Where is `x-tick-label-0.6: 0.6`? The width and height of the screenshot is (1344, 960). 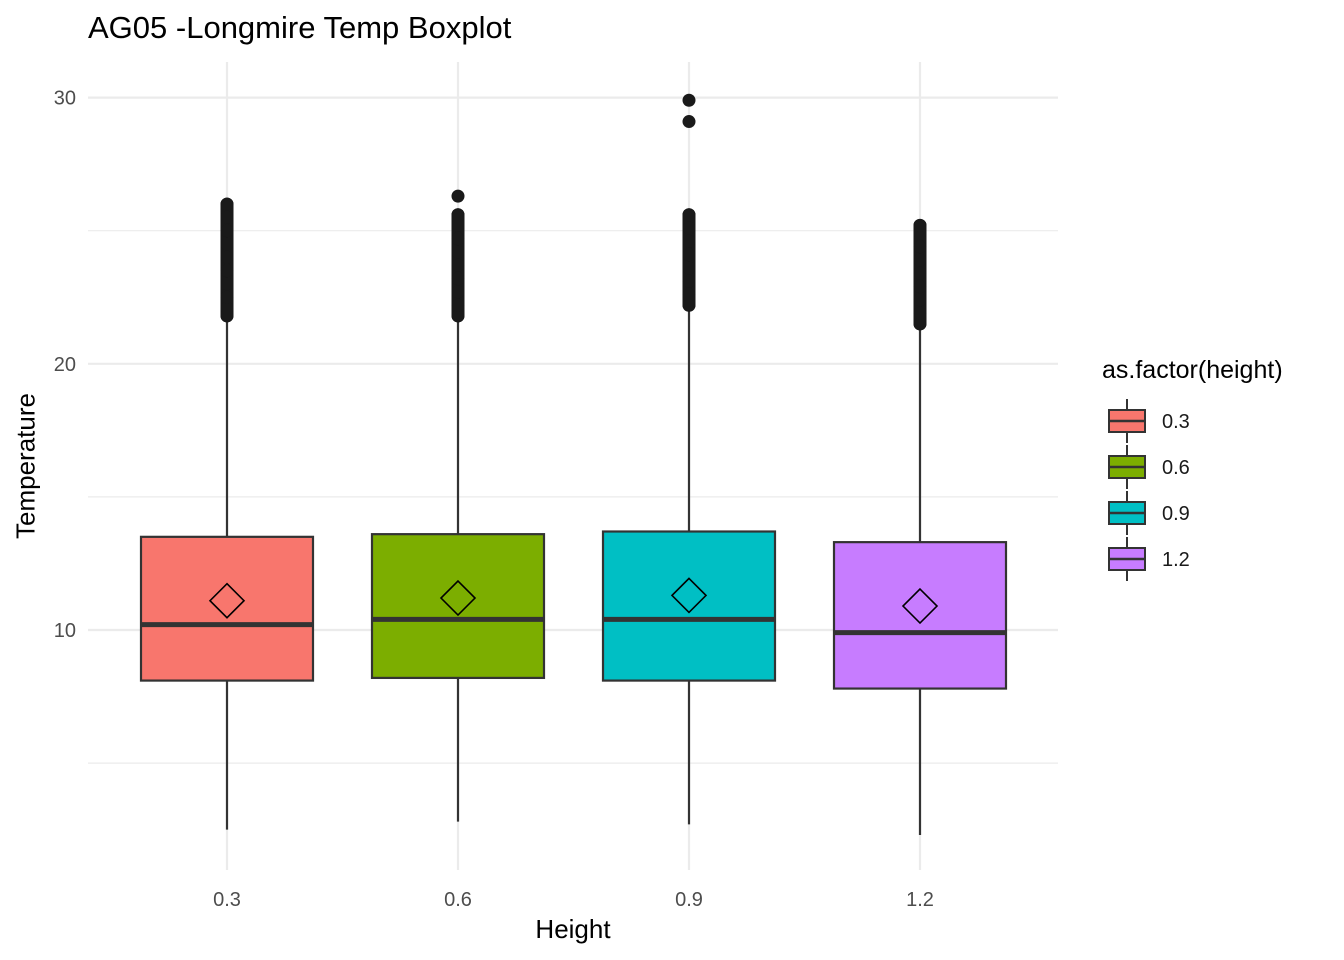 x-tick-label-0.6: 0.6 is located at coordinates (458, 900).